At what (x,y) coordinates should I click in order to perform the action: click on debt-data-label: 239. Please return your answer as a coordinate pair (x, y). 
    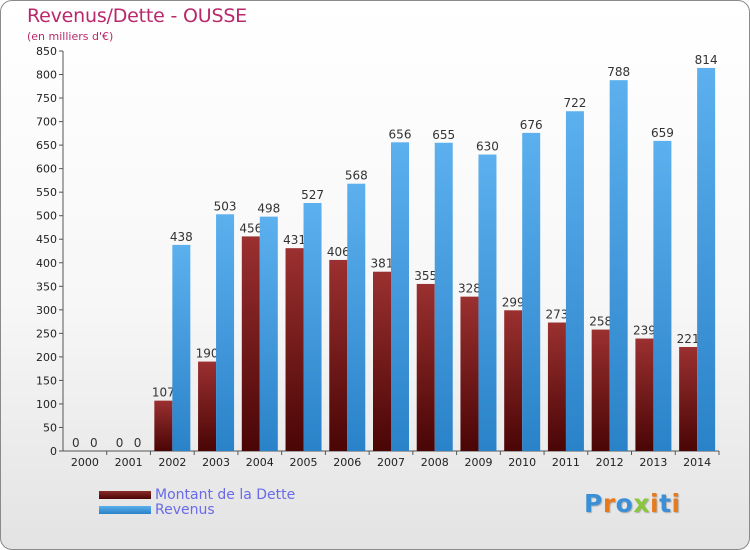
    Looking at the image, I should click on (644, 331).